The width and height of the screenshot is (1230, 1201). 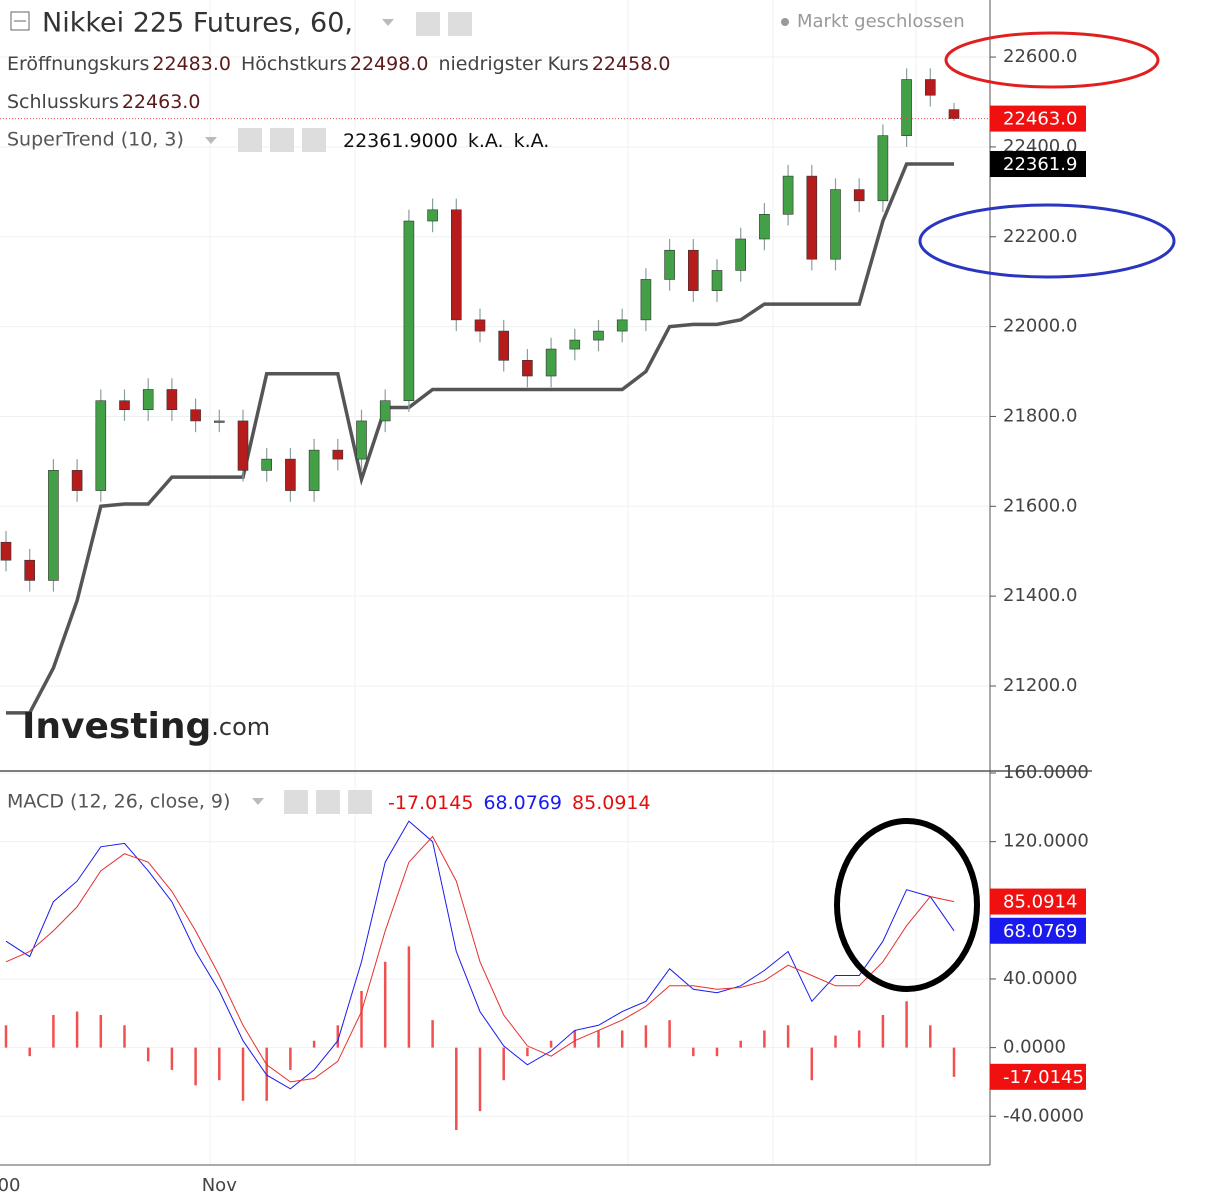 I want to click on price-tag-label: -17.0145, so click(x=1043, y=1077).